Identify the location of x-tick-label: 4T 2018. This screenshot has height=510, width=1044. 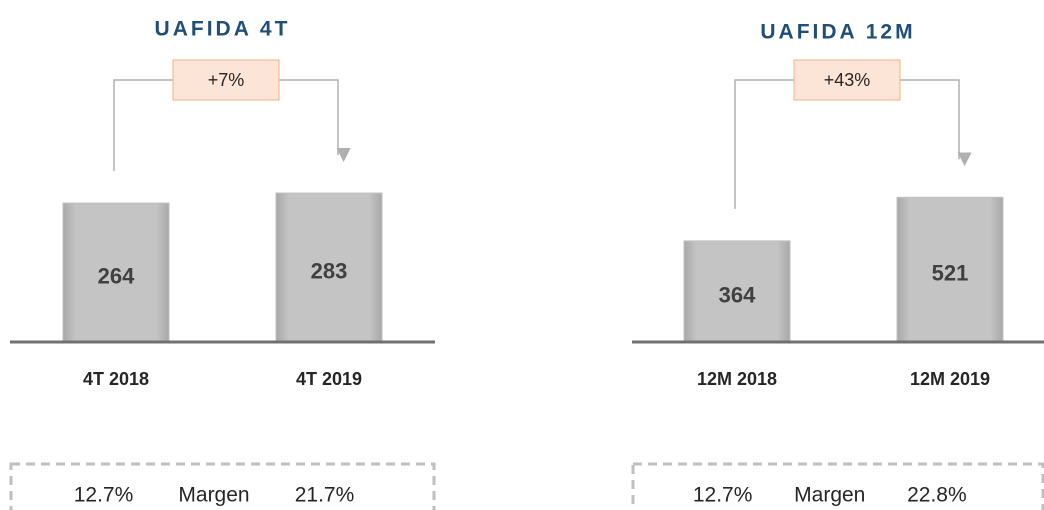
(116, 379).